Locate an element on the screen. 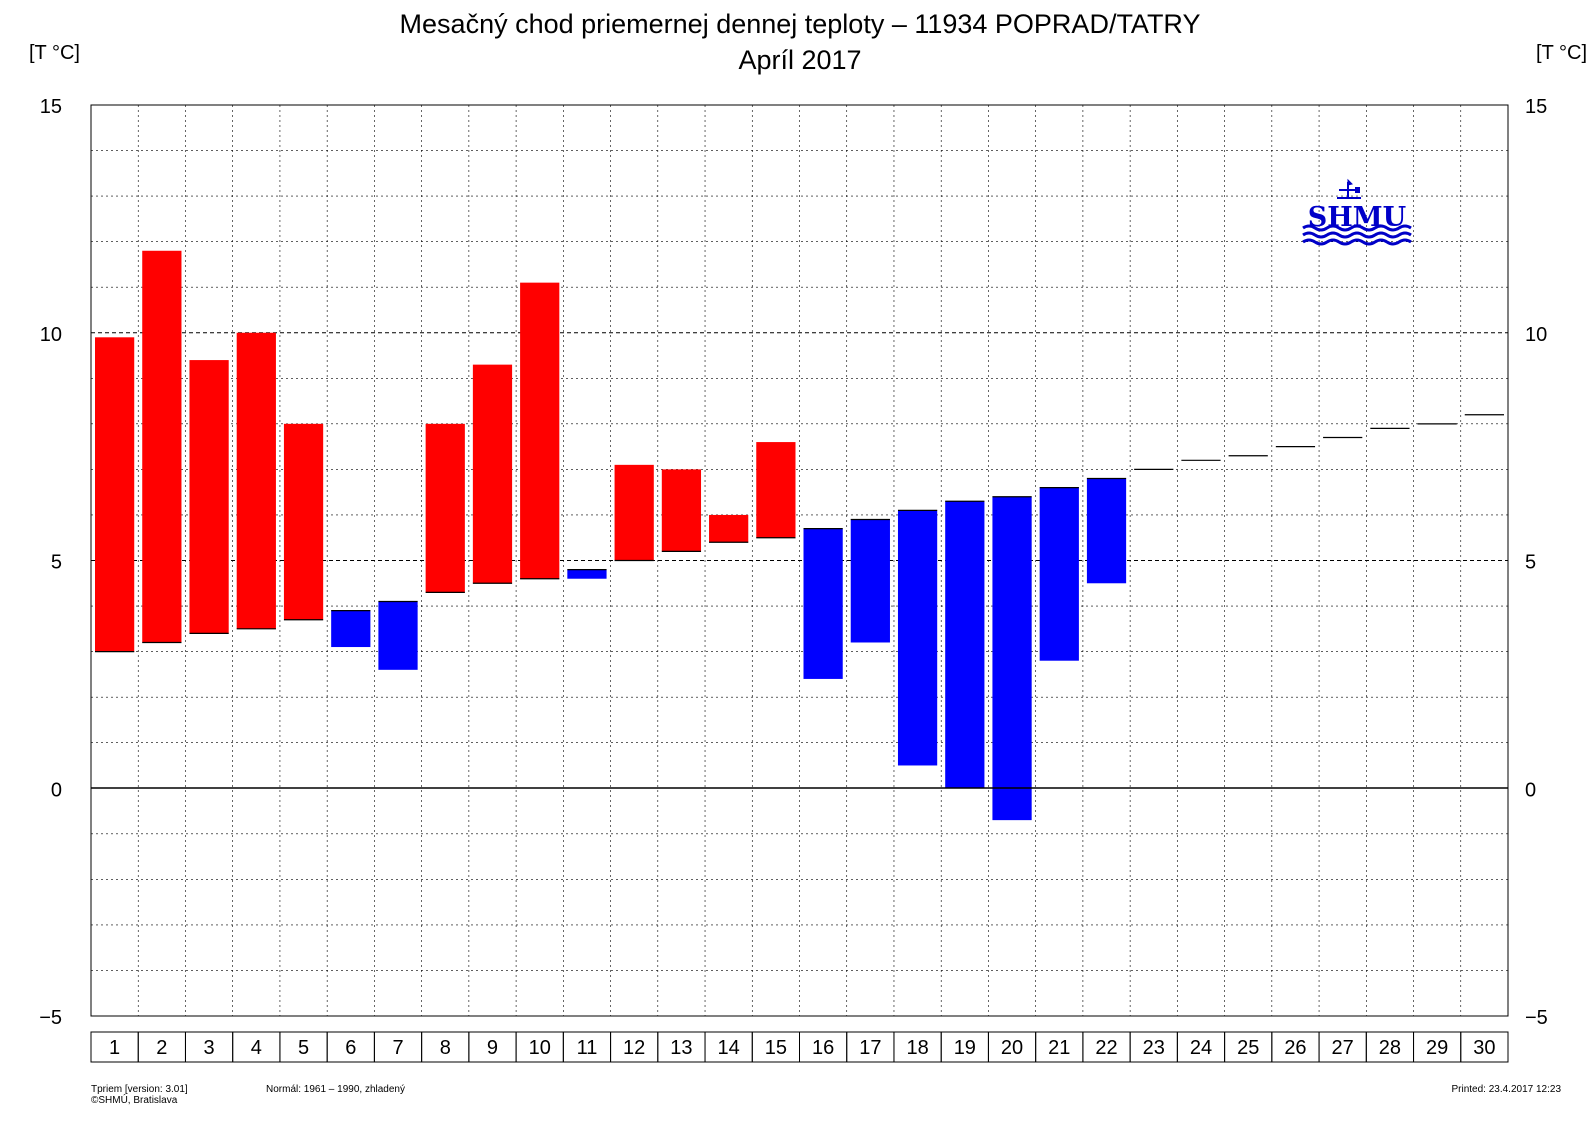 Image resolution: width=1593 pixels, height=1125 pixels. y-tick-left: −5 is located at coordinates (50, 1018).